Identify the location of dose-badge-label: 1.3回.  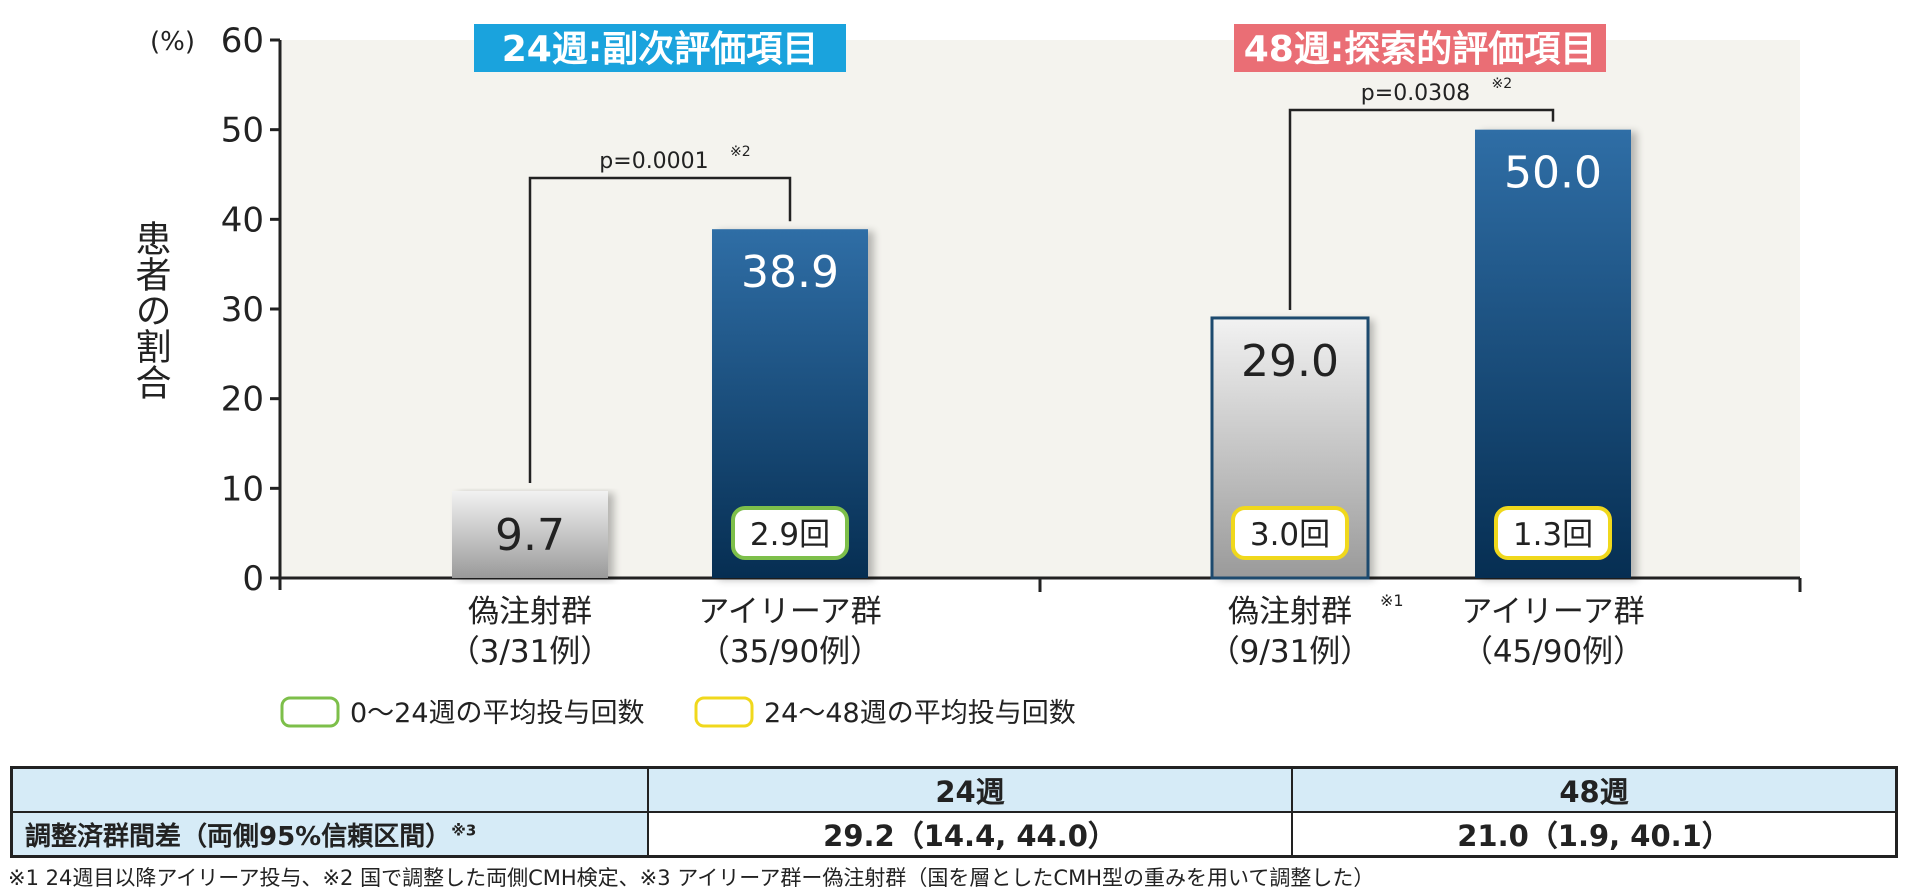
(1553, 535).